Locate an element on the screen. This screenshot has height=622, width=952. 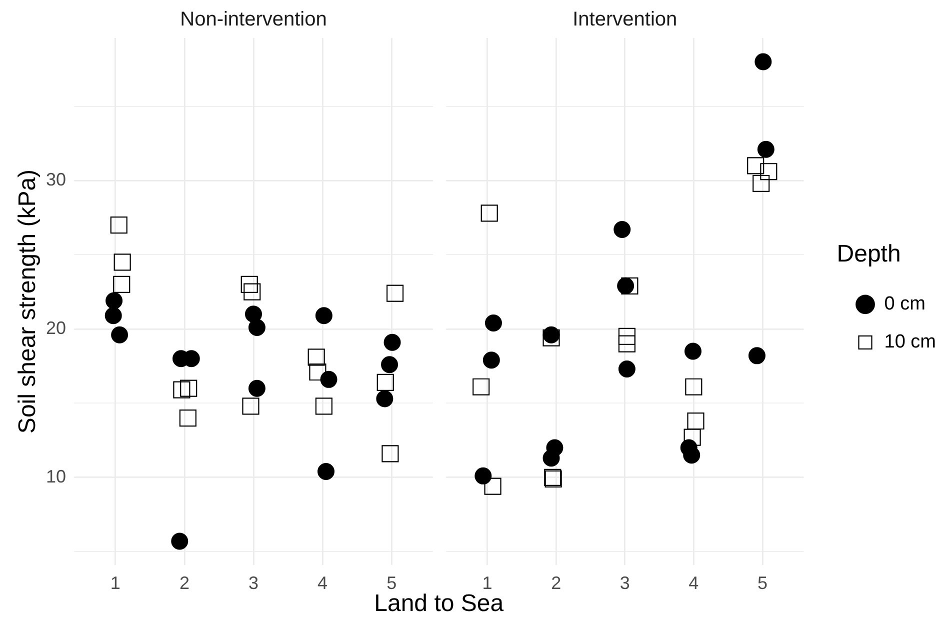
legend-title: Depth is located at coordinates (868, 254).